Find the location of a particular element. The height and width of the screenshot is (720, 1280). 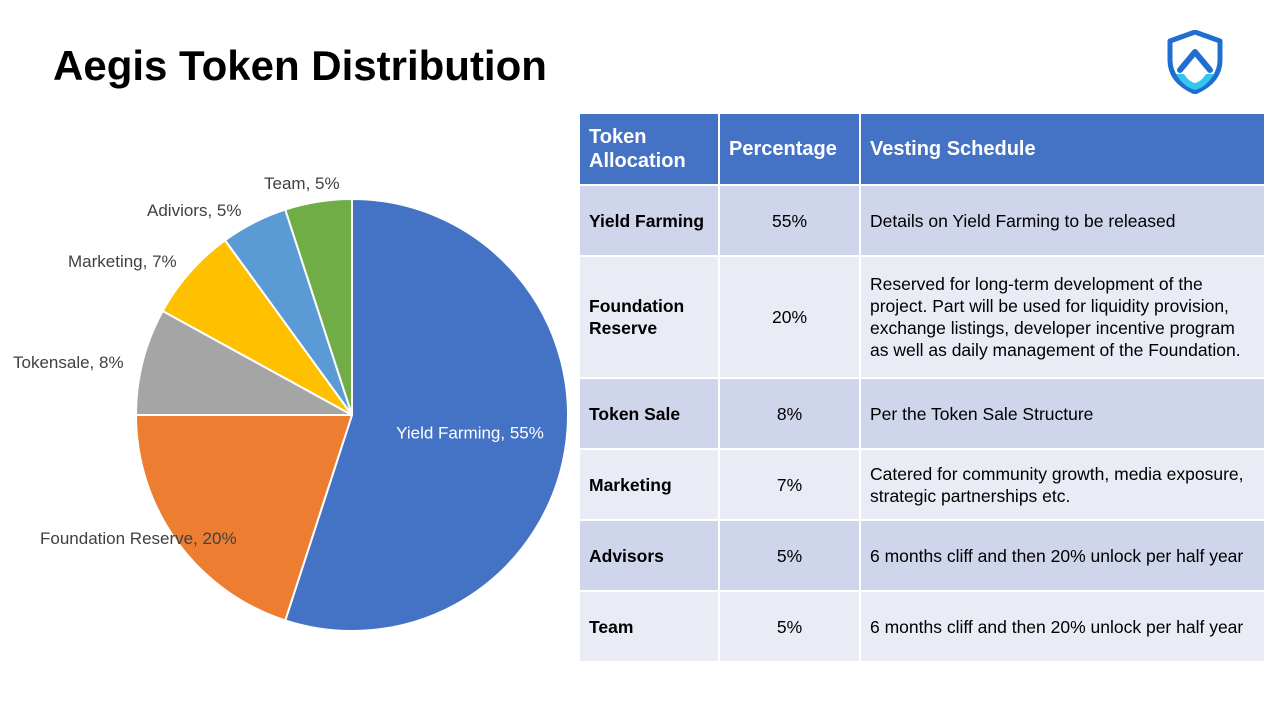

allocation-cell: Advisors is located at coordinates (649, 555).